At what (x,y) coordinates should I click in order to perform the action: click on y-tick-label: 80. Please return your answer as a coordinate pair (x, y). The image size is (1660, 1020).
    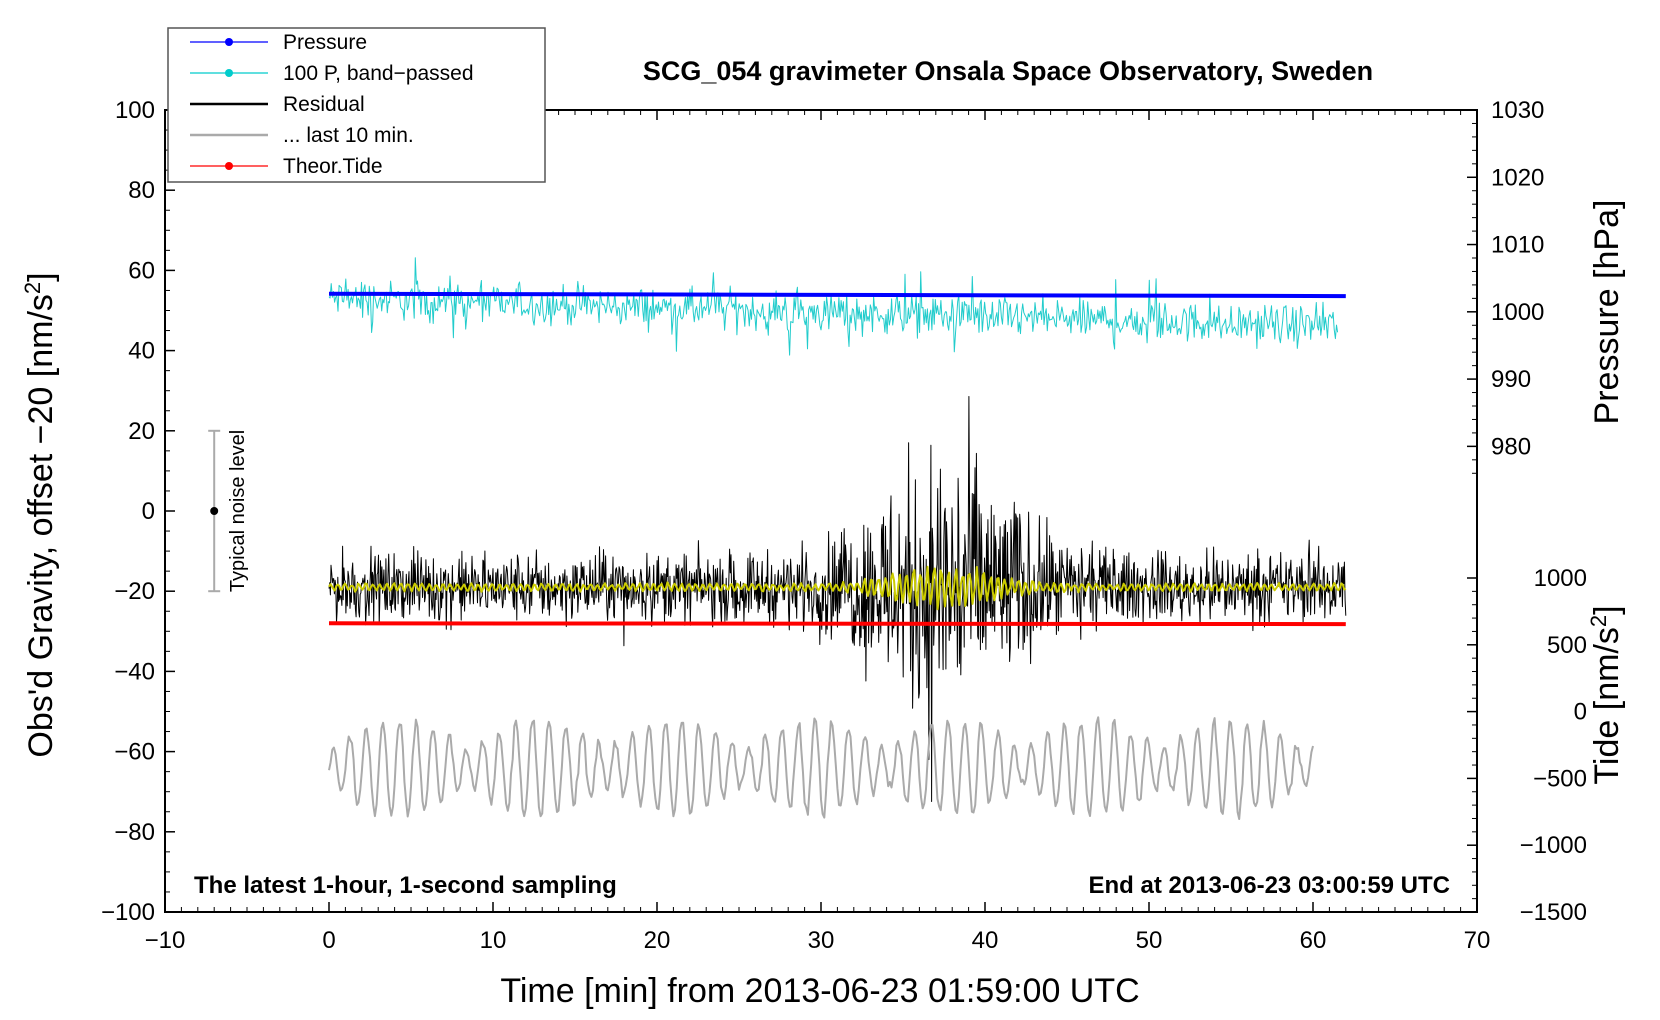
    Looking at the image, I should click on (141, 190).